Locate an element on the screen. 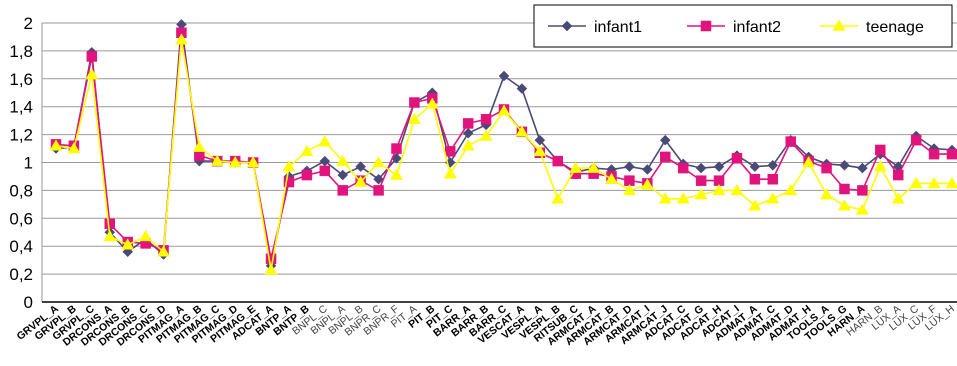 The height and width of the screenshot is (366, 957). legend-label-teenage: teenage is located at coordinates (895, 27).